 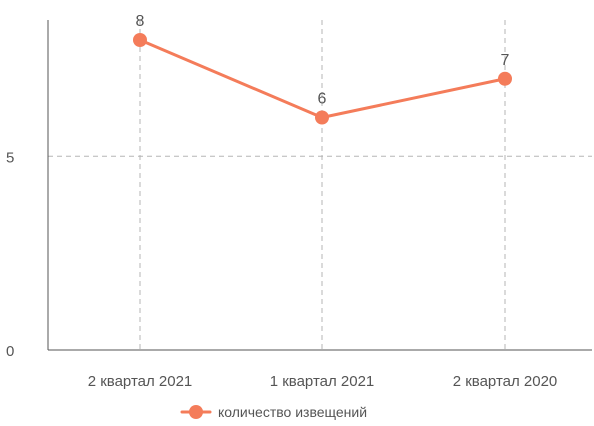 What do you see at coordinates (292, 412) in the screenshot?
I see `legend-label: количество извещений` at bounding box center [292, 412].